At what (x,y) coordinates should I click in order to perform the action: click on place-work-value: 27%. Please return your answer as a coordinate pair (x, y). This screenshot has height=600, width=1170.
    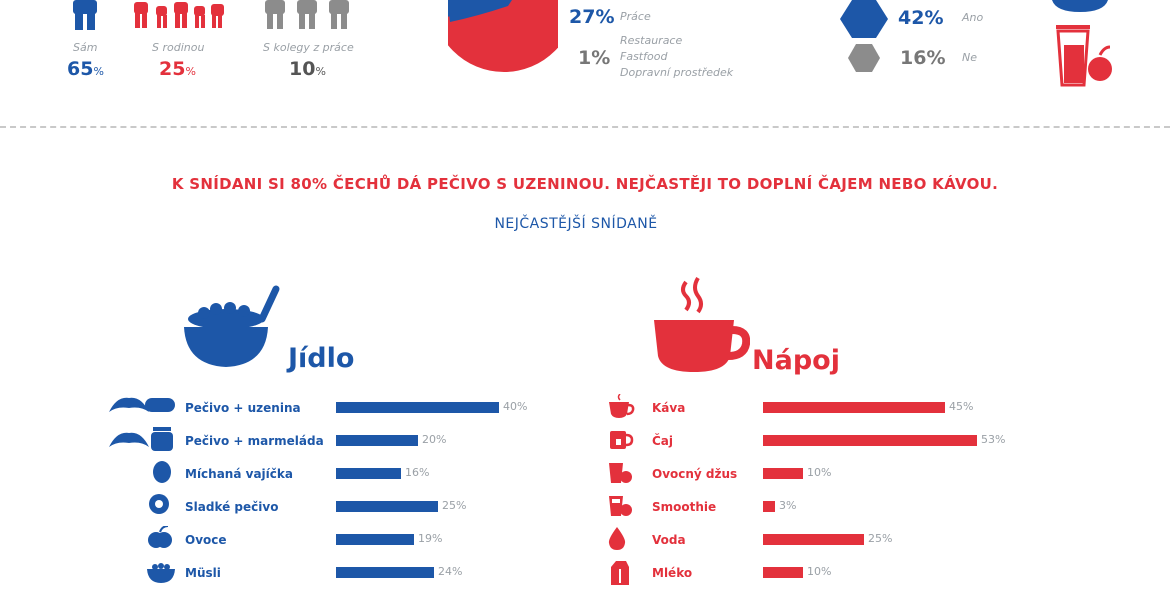
    Looking at the image, I should click on (592, 17).